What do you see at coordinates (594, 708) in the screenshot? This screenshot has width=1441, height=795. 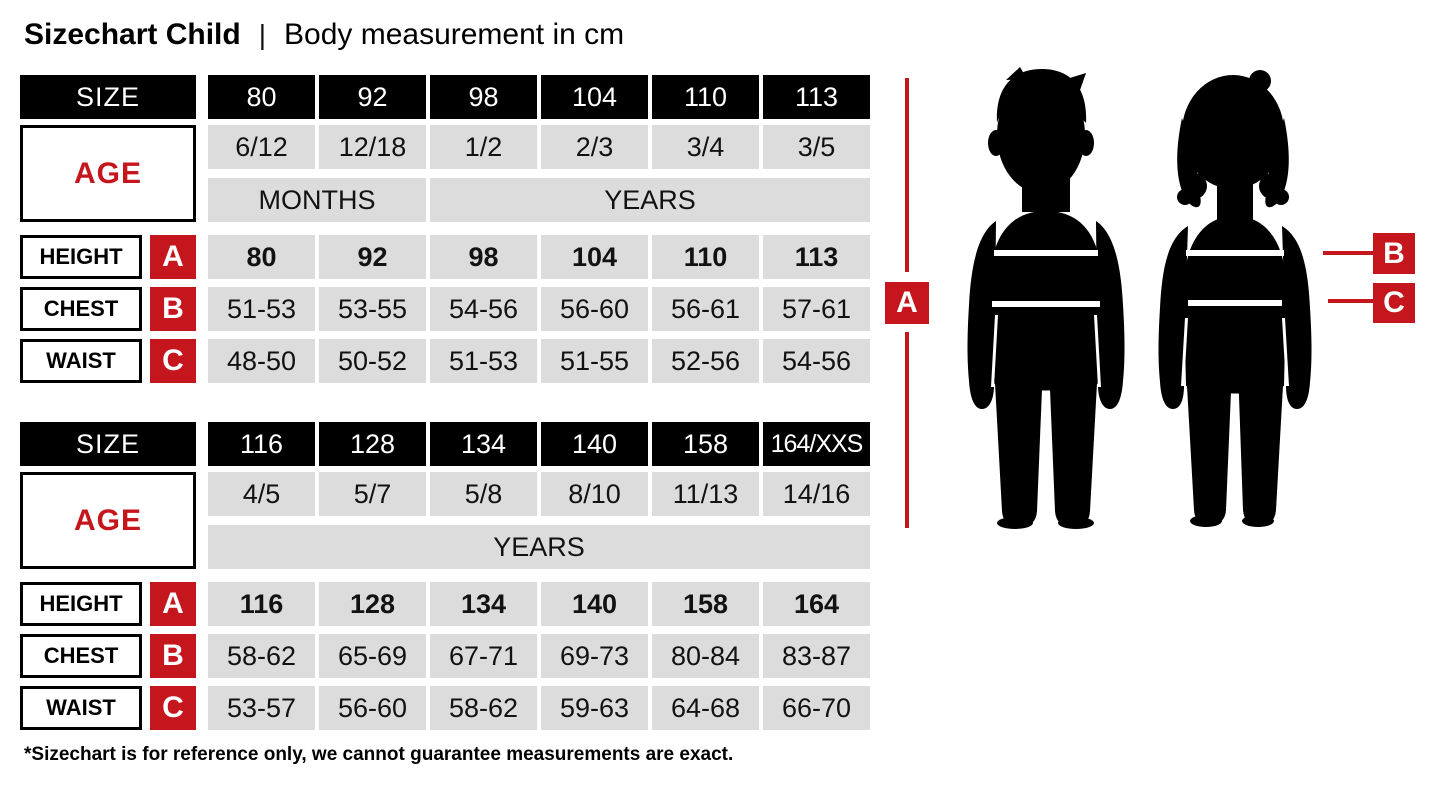 I see `waist-cell: 59-63` at bounding box center [594, 708].